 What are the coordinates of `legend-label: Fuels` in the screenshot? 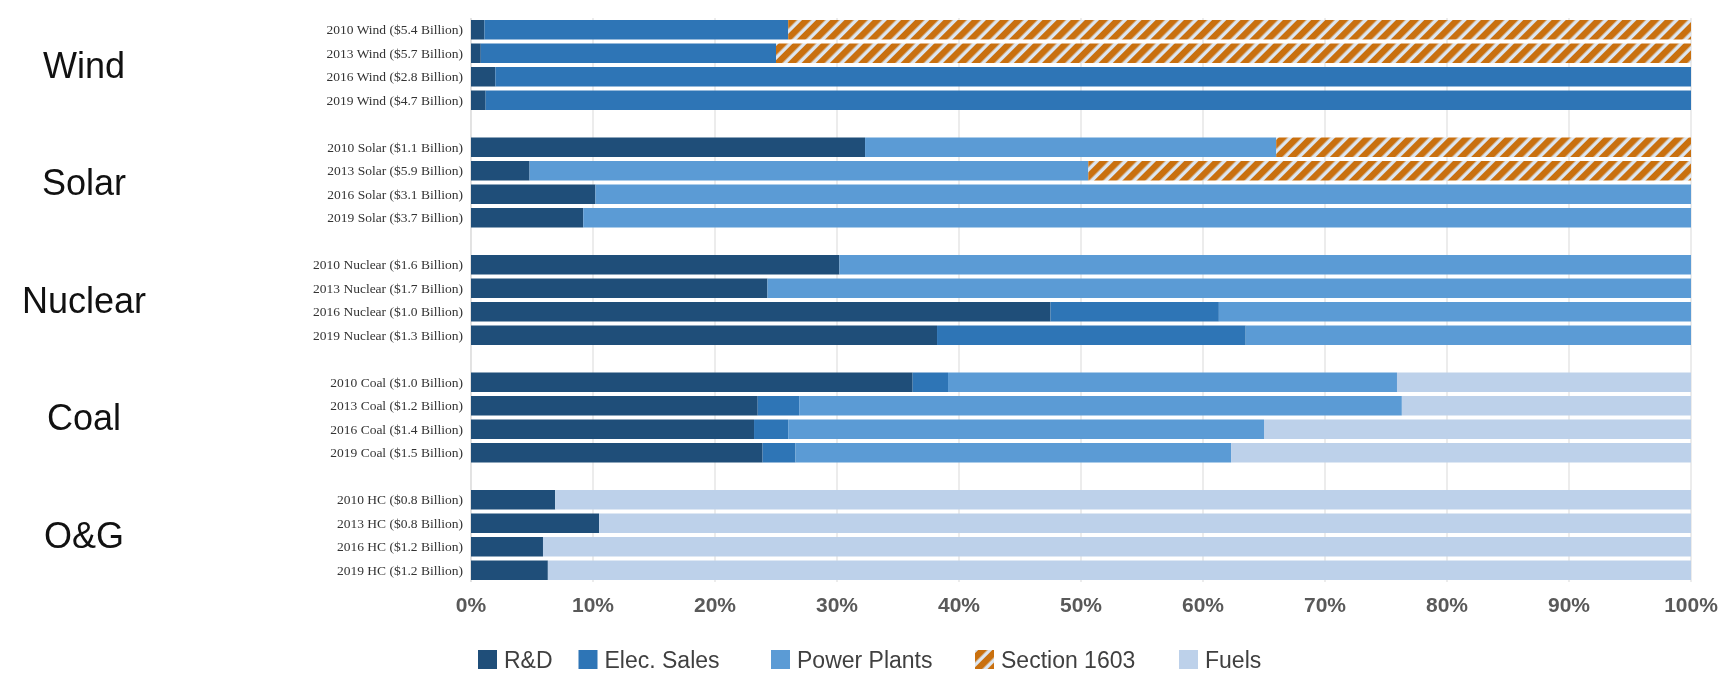 It's located at (1233, 660).